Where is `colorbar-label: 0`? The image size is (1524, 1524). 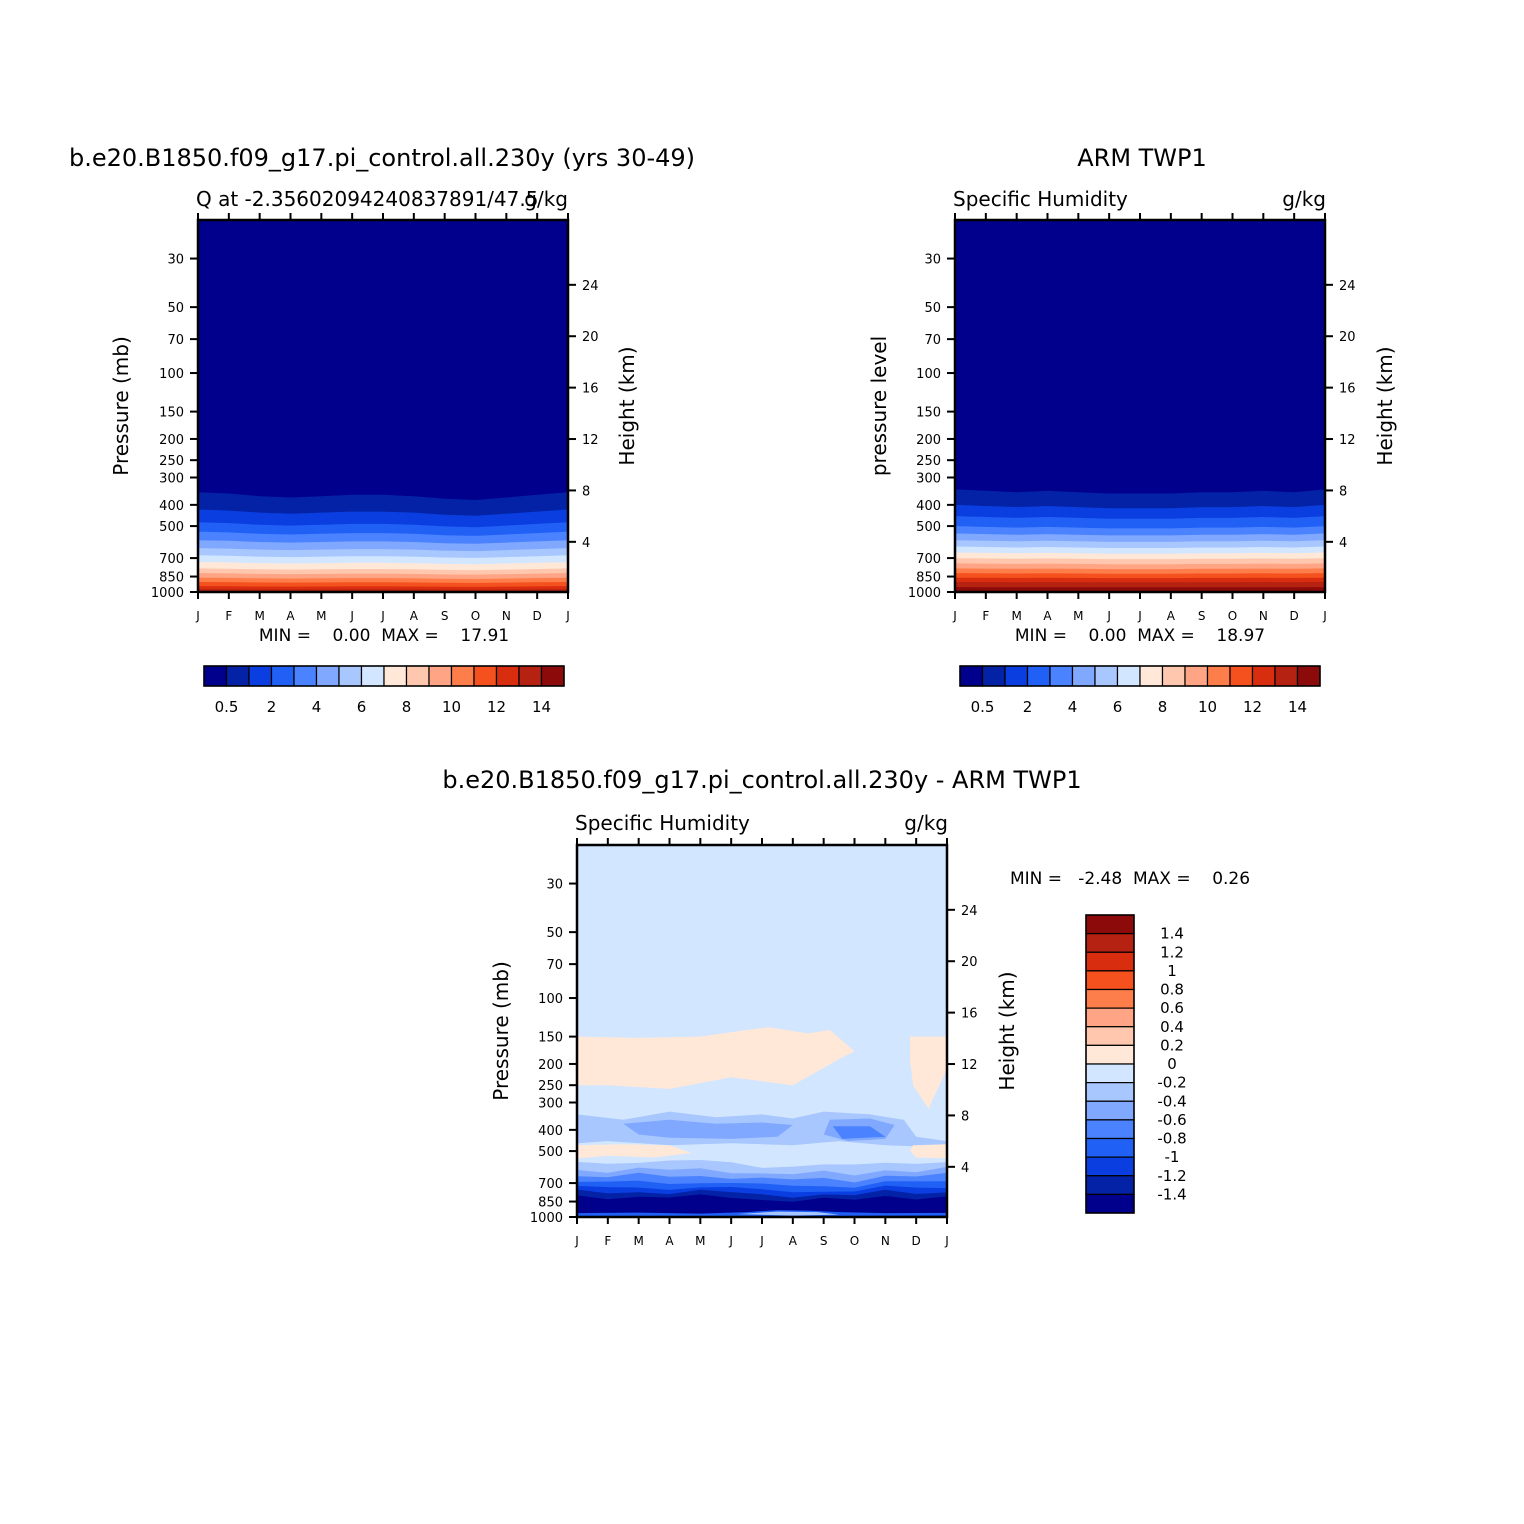 colorbar-label: 0 is located at coordinates (1172, 1064).